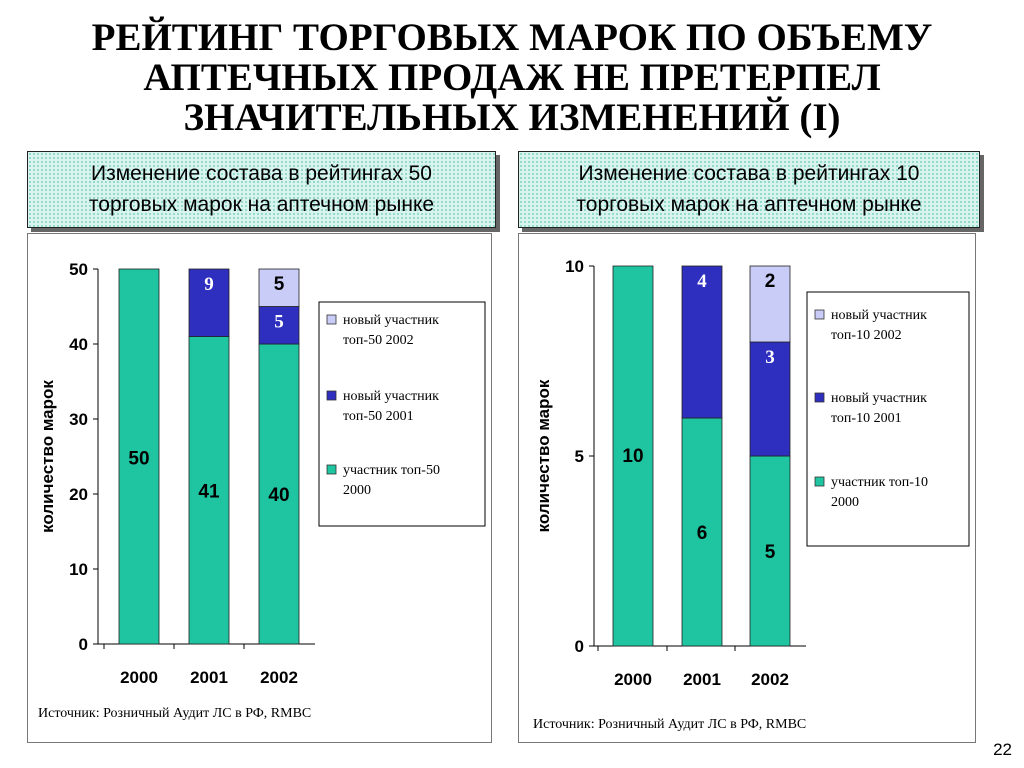 The width and height of the screenshot is (1024, 768). I want to click on data-label: 2, so click(770, 281).